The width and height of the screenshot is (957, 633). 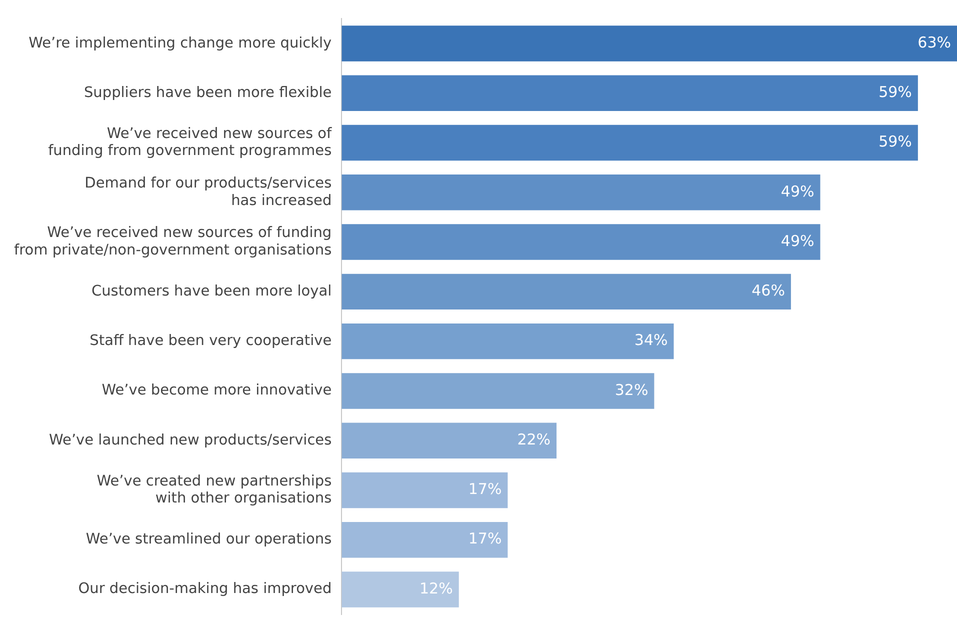 I want to click on y-tick-label: We’ve become more innovative, so click(x=217, y=390).